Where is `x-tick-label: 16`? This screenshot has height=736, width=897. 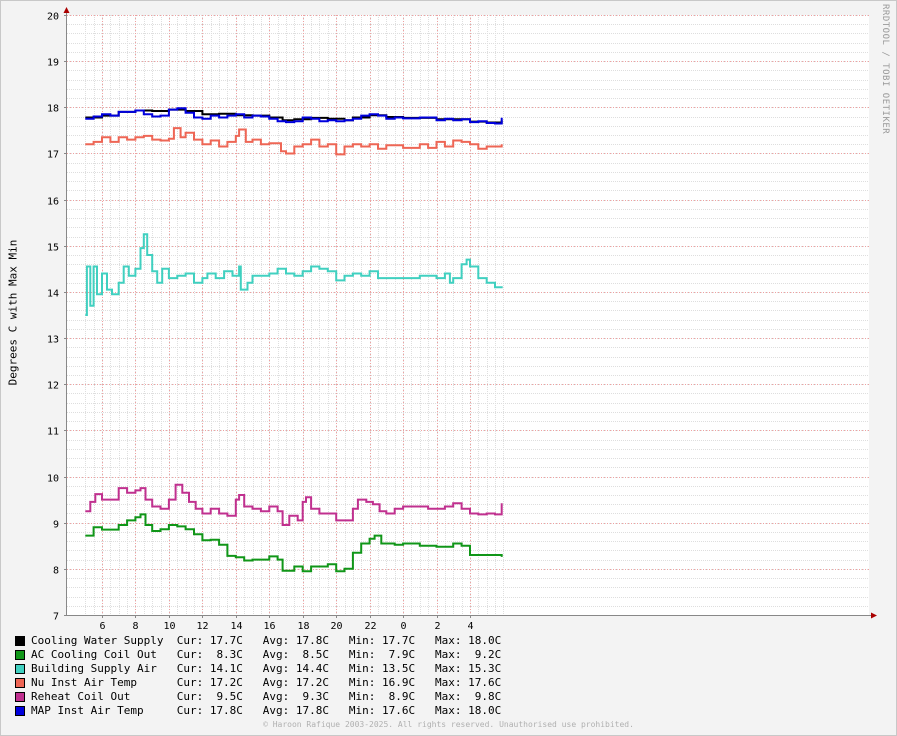 x-tick-label: 16 is located at coordinates (269, 626).